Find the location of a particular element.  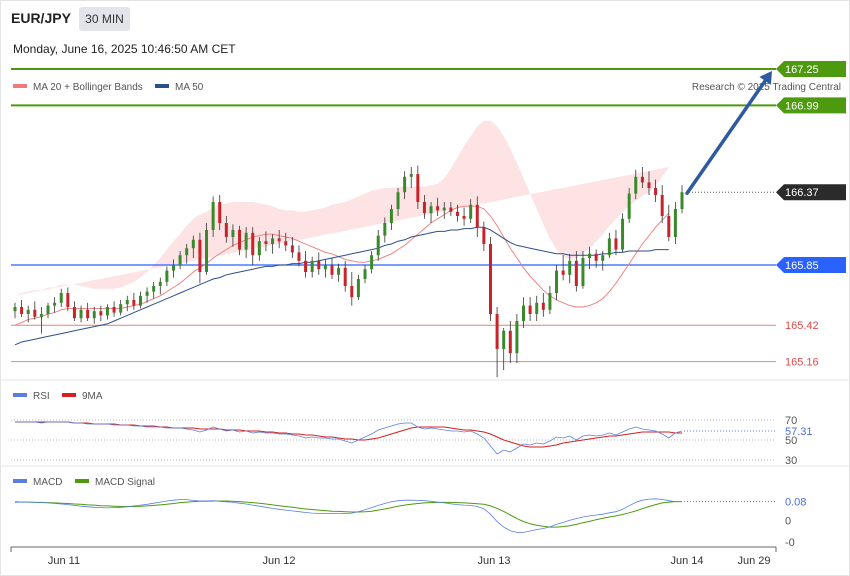

level-label-support: 165.42 is located at coordinates (802, 326).